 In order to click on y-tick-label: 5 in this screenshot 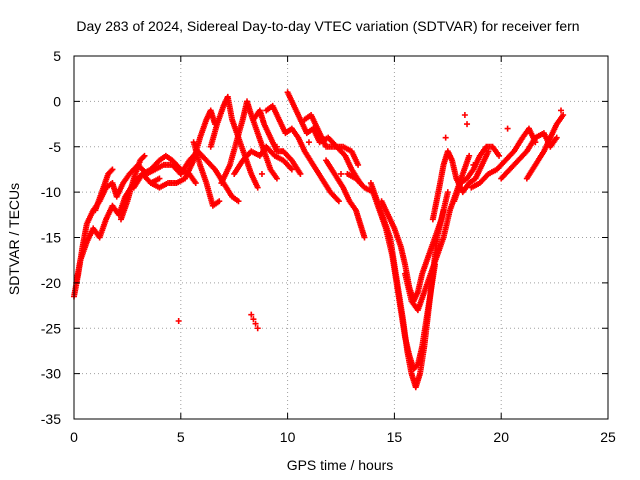, I will do `click(57, 56)`.